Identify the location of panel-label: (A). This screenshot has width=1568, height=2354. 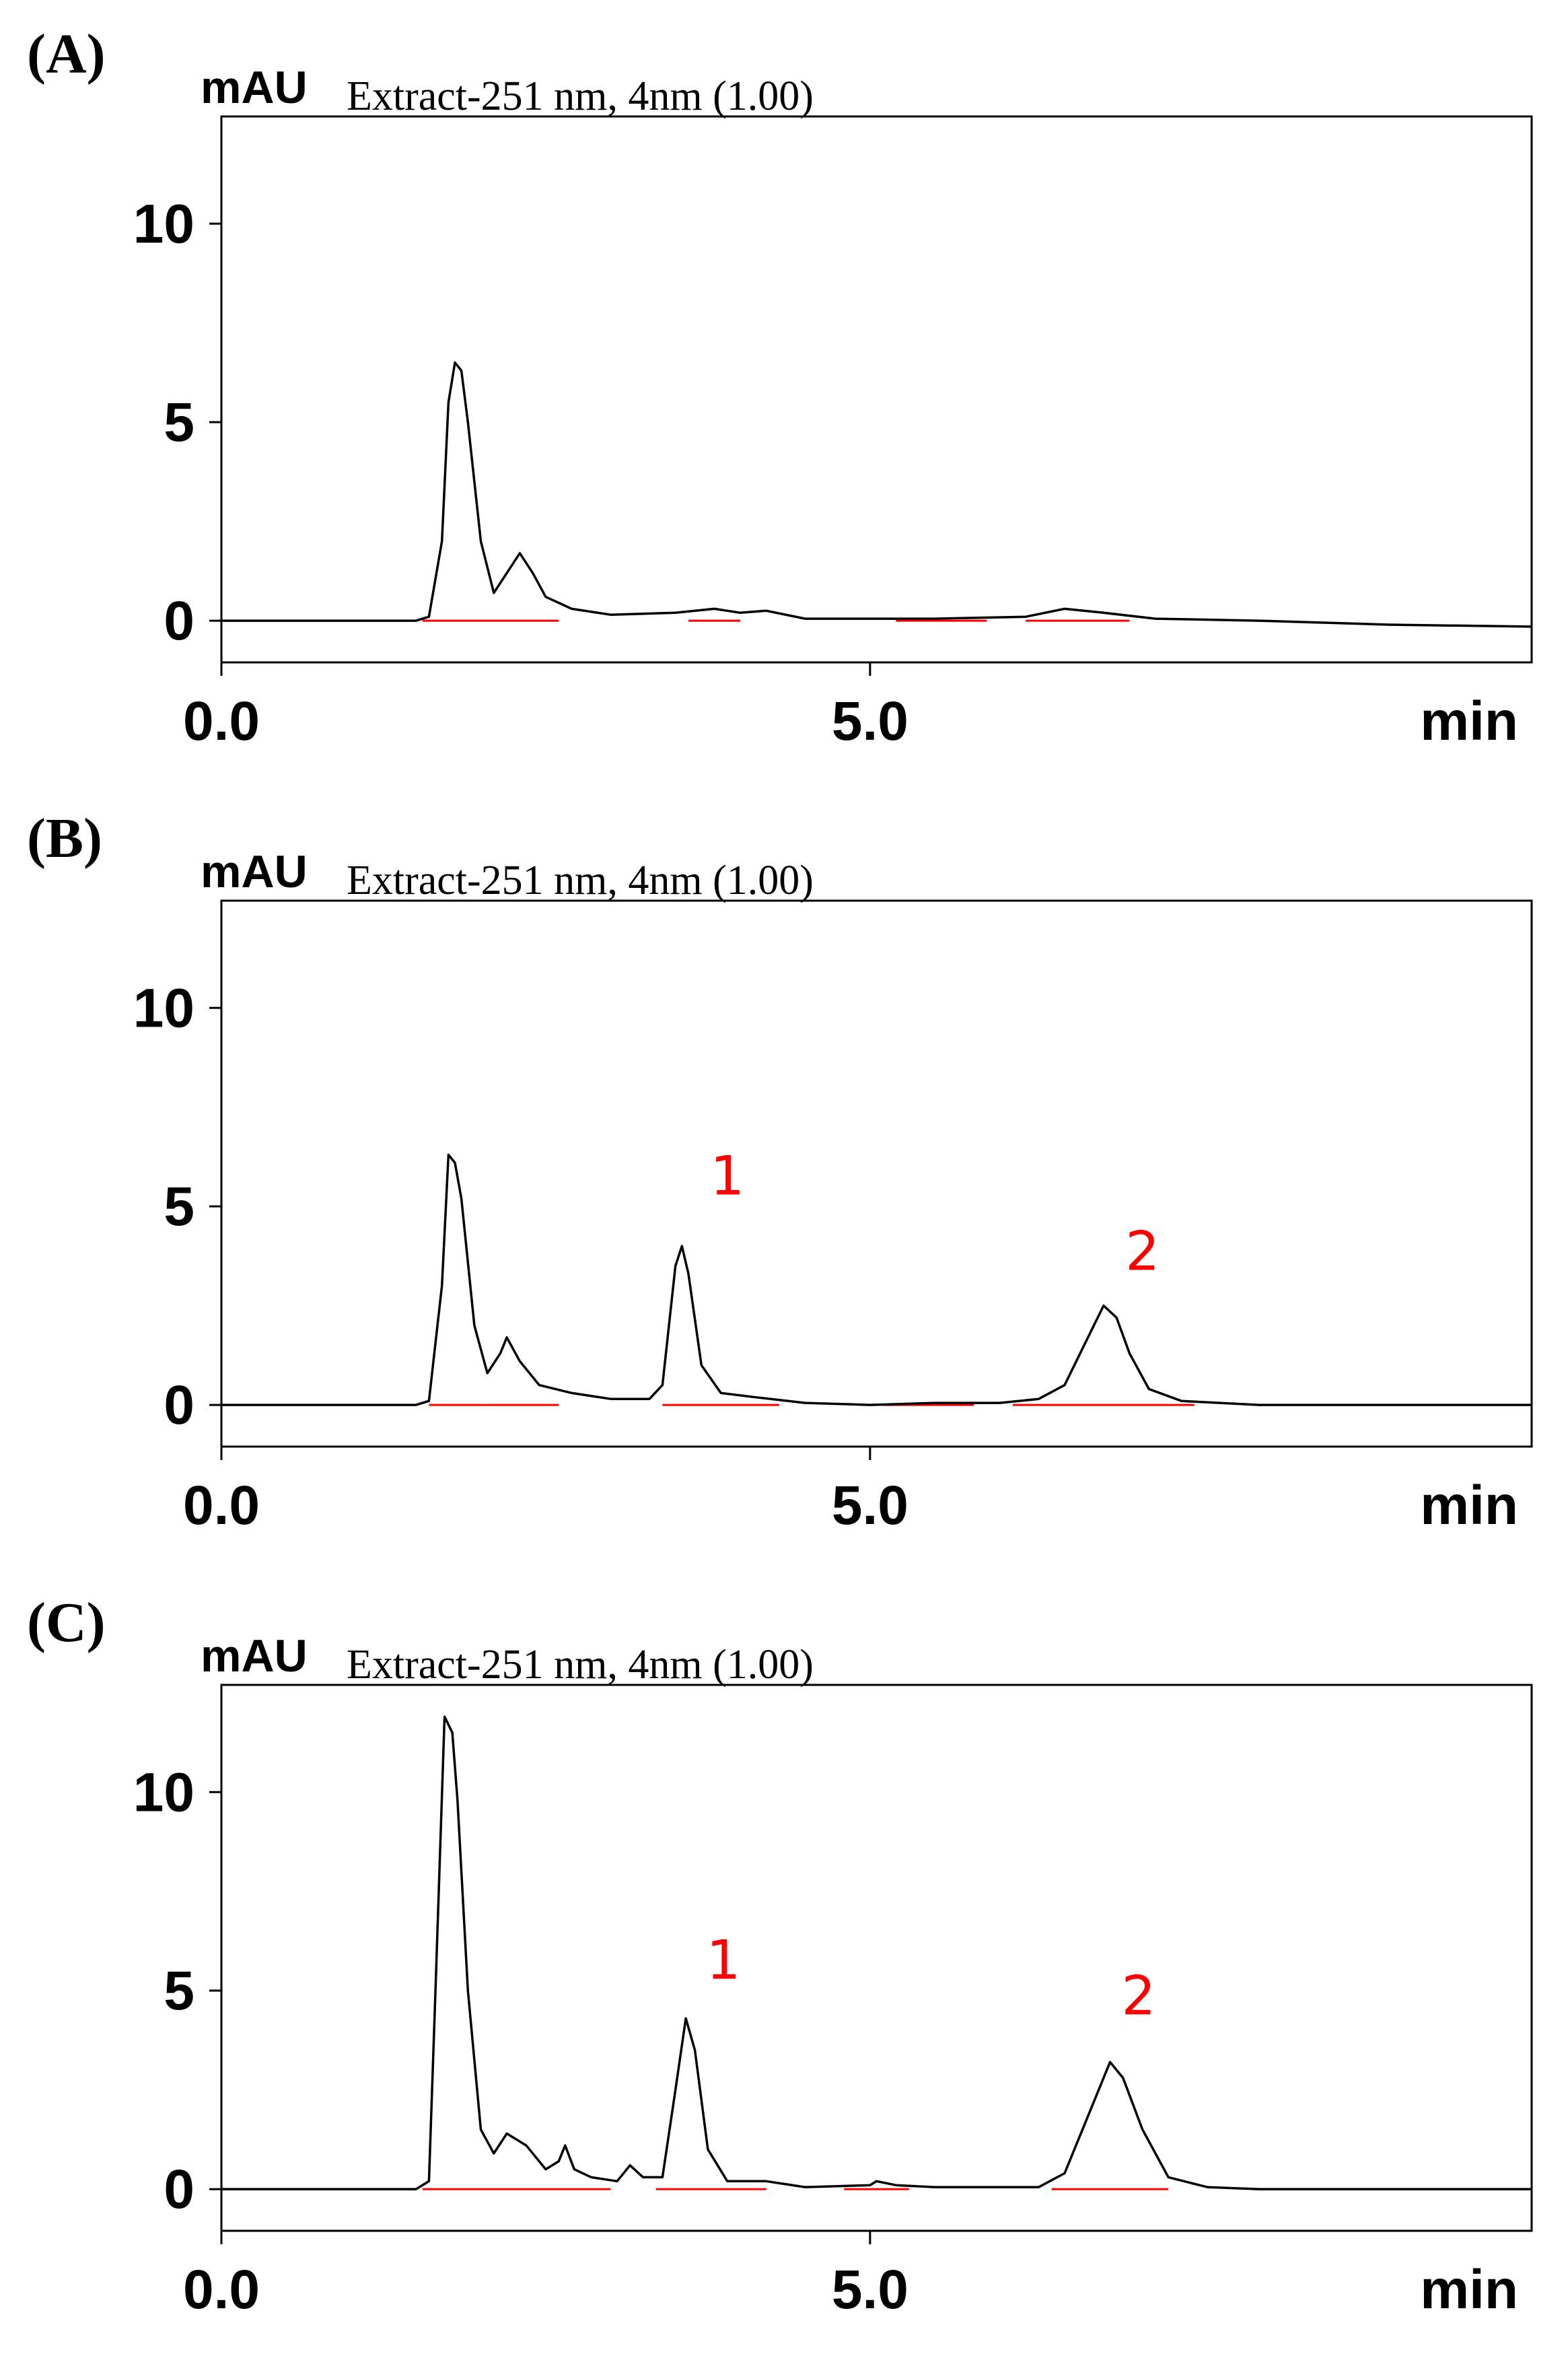
(66, 54).